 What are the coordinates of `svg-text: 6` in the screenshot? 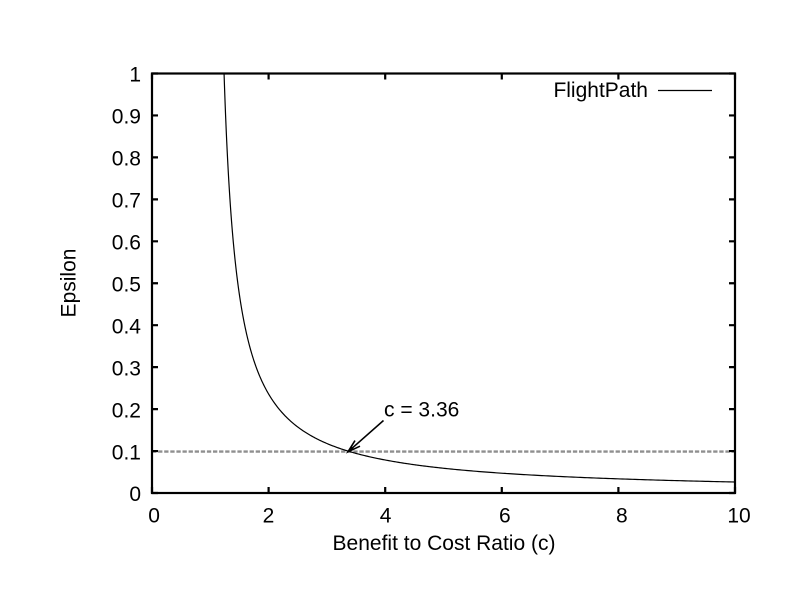 It's located at (505, 516).